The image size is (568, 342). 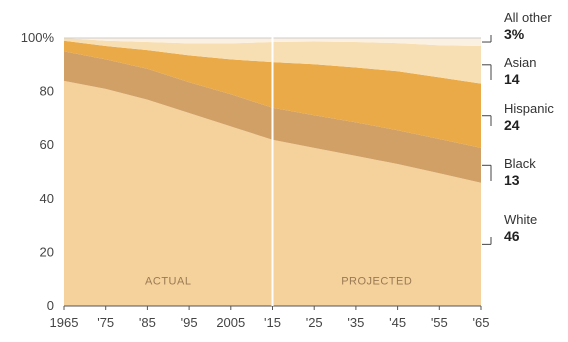 What do you see at coordinates (397, 322) in the screenshot?
I see `x-tick-label: '45` at bounding box center [397, 322].